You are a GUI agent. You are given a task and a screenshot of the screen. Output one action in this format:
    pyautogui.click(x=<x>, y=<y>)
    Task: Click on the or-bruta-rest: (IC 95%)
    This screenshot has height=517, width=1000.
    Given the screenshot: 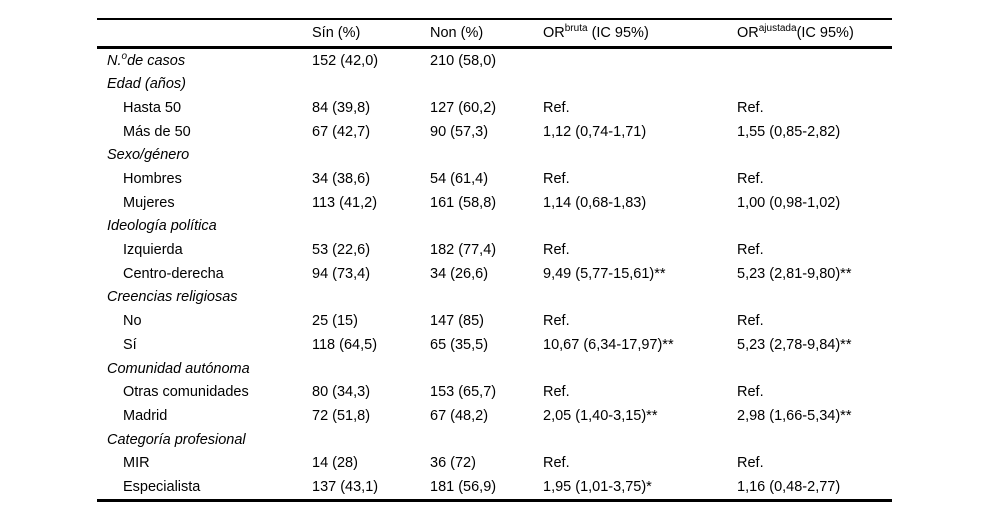 What is the action you would take?
    pyautogui.click(x=618, y=32)
    